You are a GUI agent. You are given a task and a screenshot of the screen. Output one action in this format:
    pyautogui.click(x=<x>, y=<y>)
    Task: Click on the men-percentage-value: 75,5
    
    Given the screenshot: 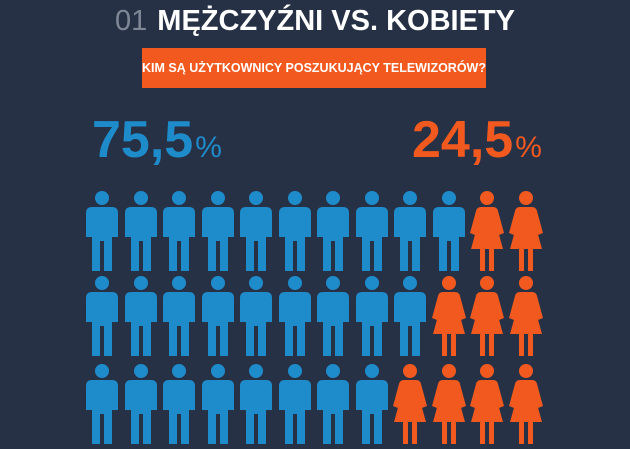 What is the action you would take?
    pyautogui.click(x=143, y=140)
    